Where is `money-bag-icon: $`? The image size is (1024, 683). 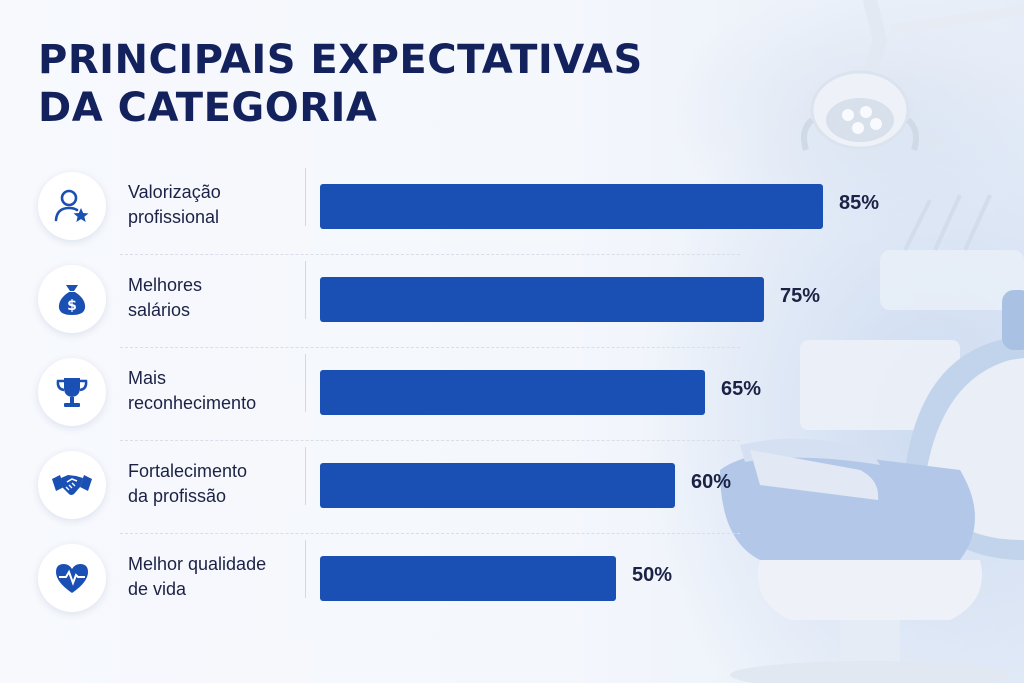
money-bag-icon: $ is located at coordinates (72, 299).